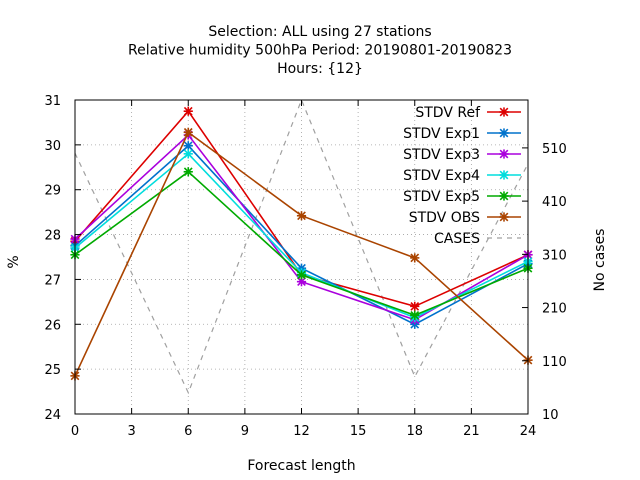 The image size is (640, 480). I want to click on chart-title-line: Hours: {12}, so click(320, 69).